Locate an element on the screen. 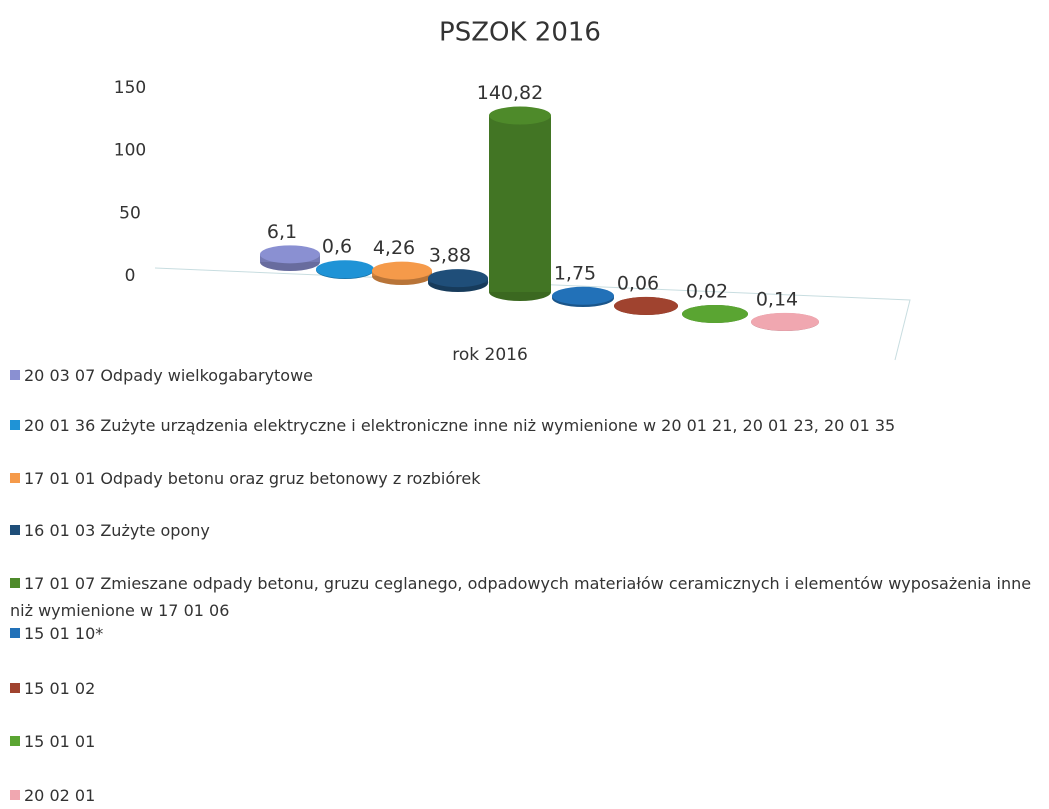 This screenshot has width=1049, height=809. value-label: 6,1 is located at coordinates (282, 232).